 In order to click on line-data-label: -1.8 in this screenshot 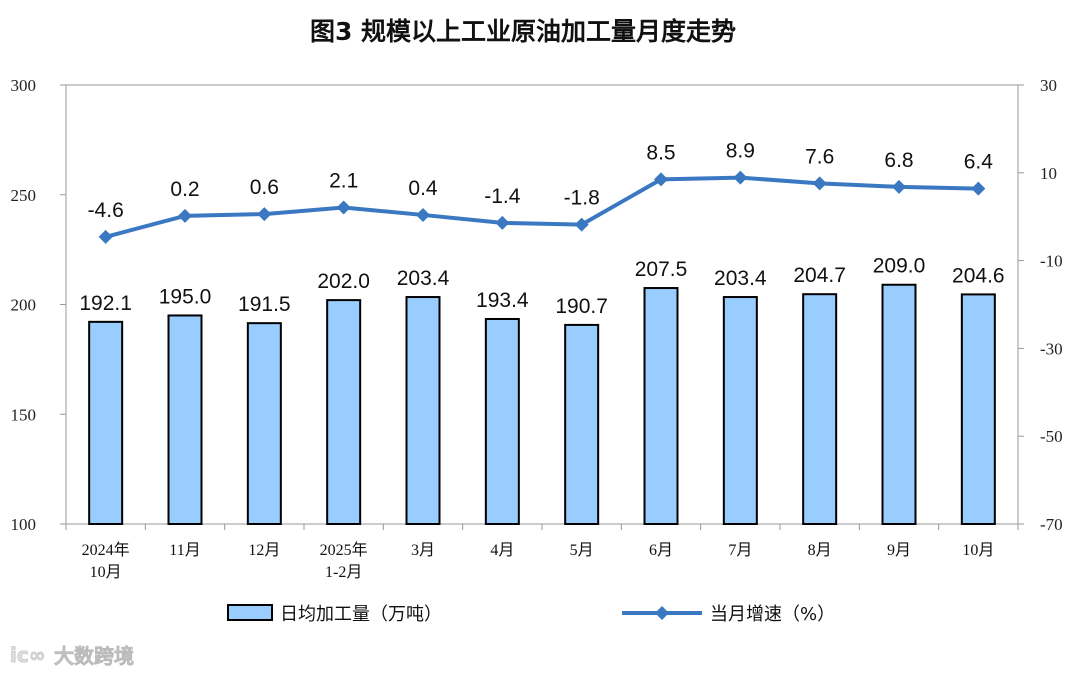, I will do `click(582, 198)`.